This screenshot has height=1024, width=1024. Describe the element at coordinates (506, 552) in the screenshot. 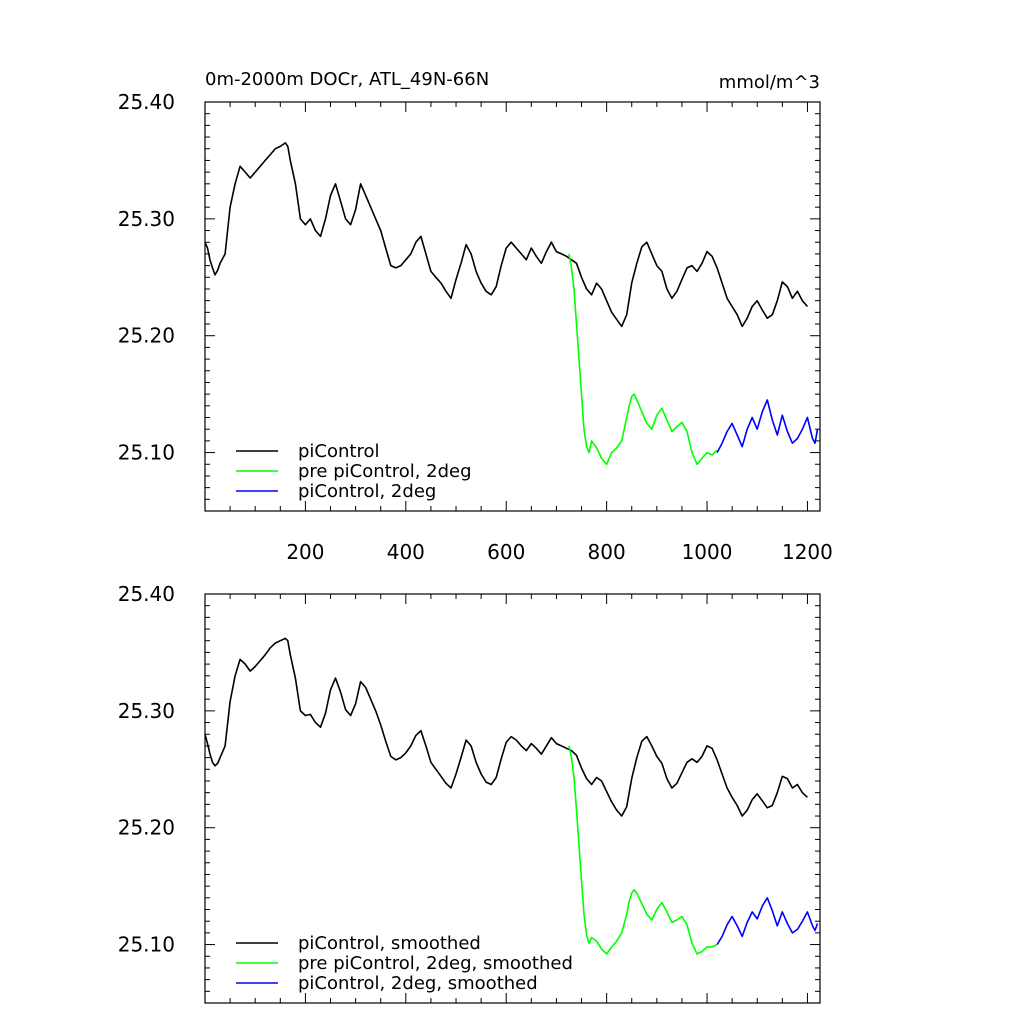

I see `x-tick-label: 600` at that location.